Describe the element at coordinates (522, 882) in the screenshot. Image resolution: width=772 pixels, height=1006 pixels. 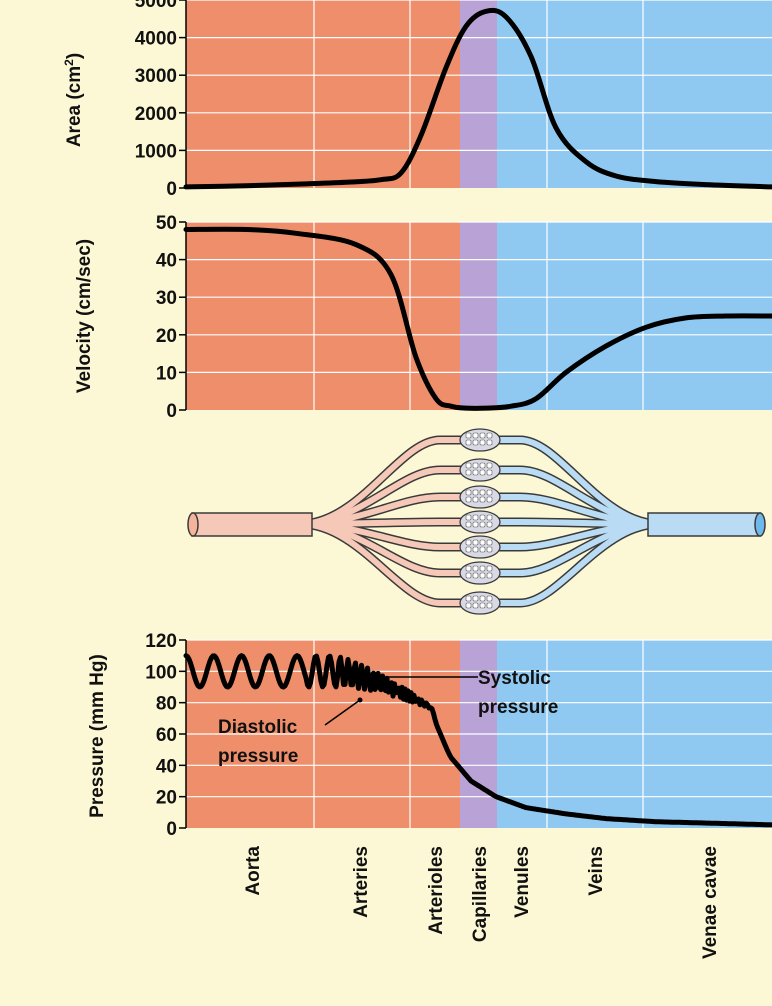
I see `segment-label-venules: Venules` at that location.